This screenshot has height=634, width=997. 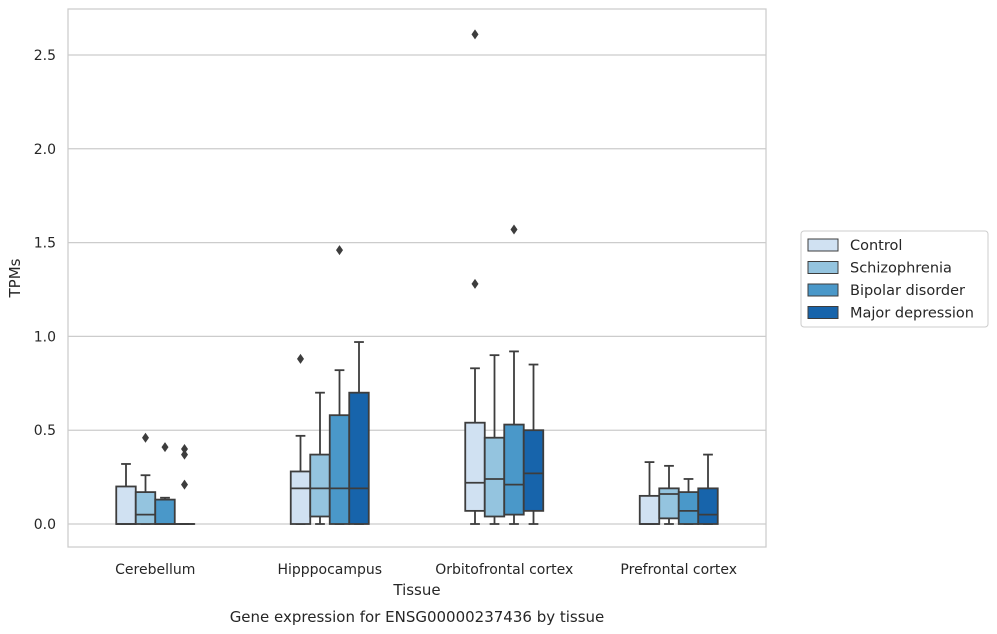 What do you see at coordinates (45, 290) in the screenshot?
I see `y-axis-ticks: 0.0 0.5 1.0 1.5 2.0 2.5` at bounding box center [45, 290].